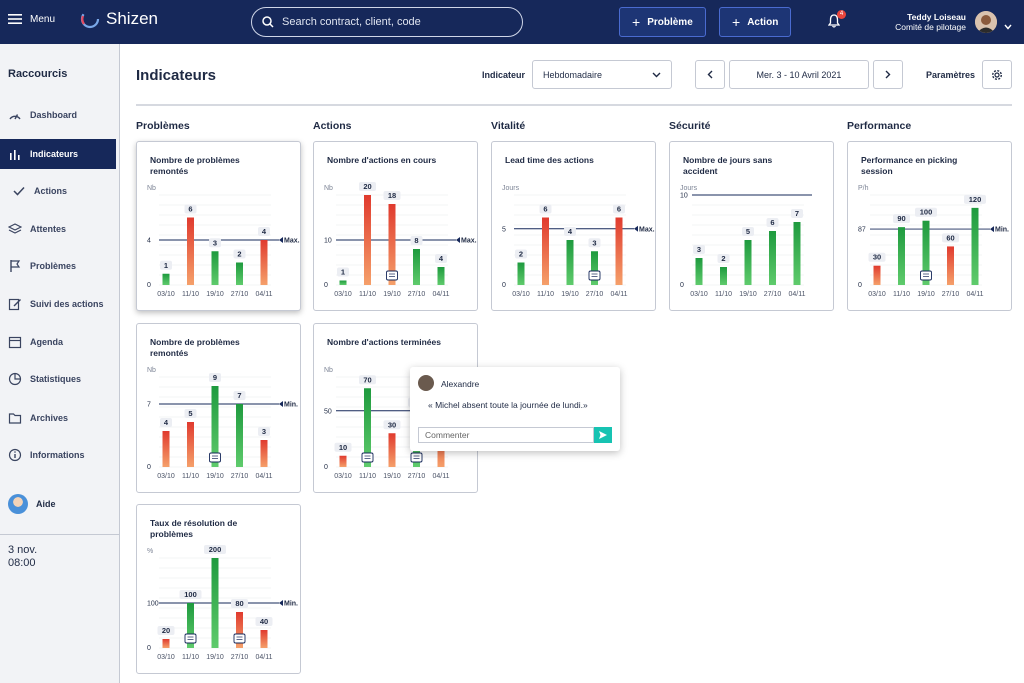  What do you see at coordinates (190, 594) in the screenshot?
I see `value-label: 100` at bounding box center [190, 594].